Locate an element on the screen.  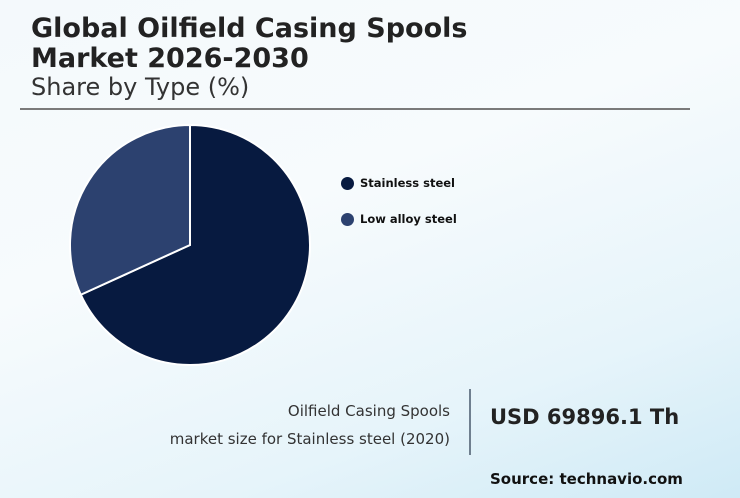
legend-label: Stainless steel is located at coordinates (407, 183).